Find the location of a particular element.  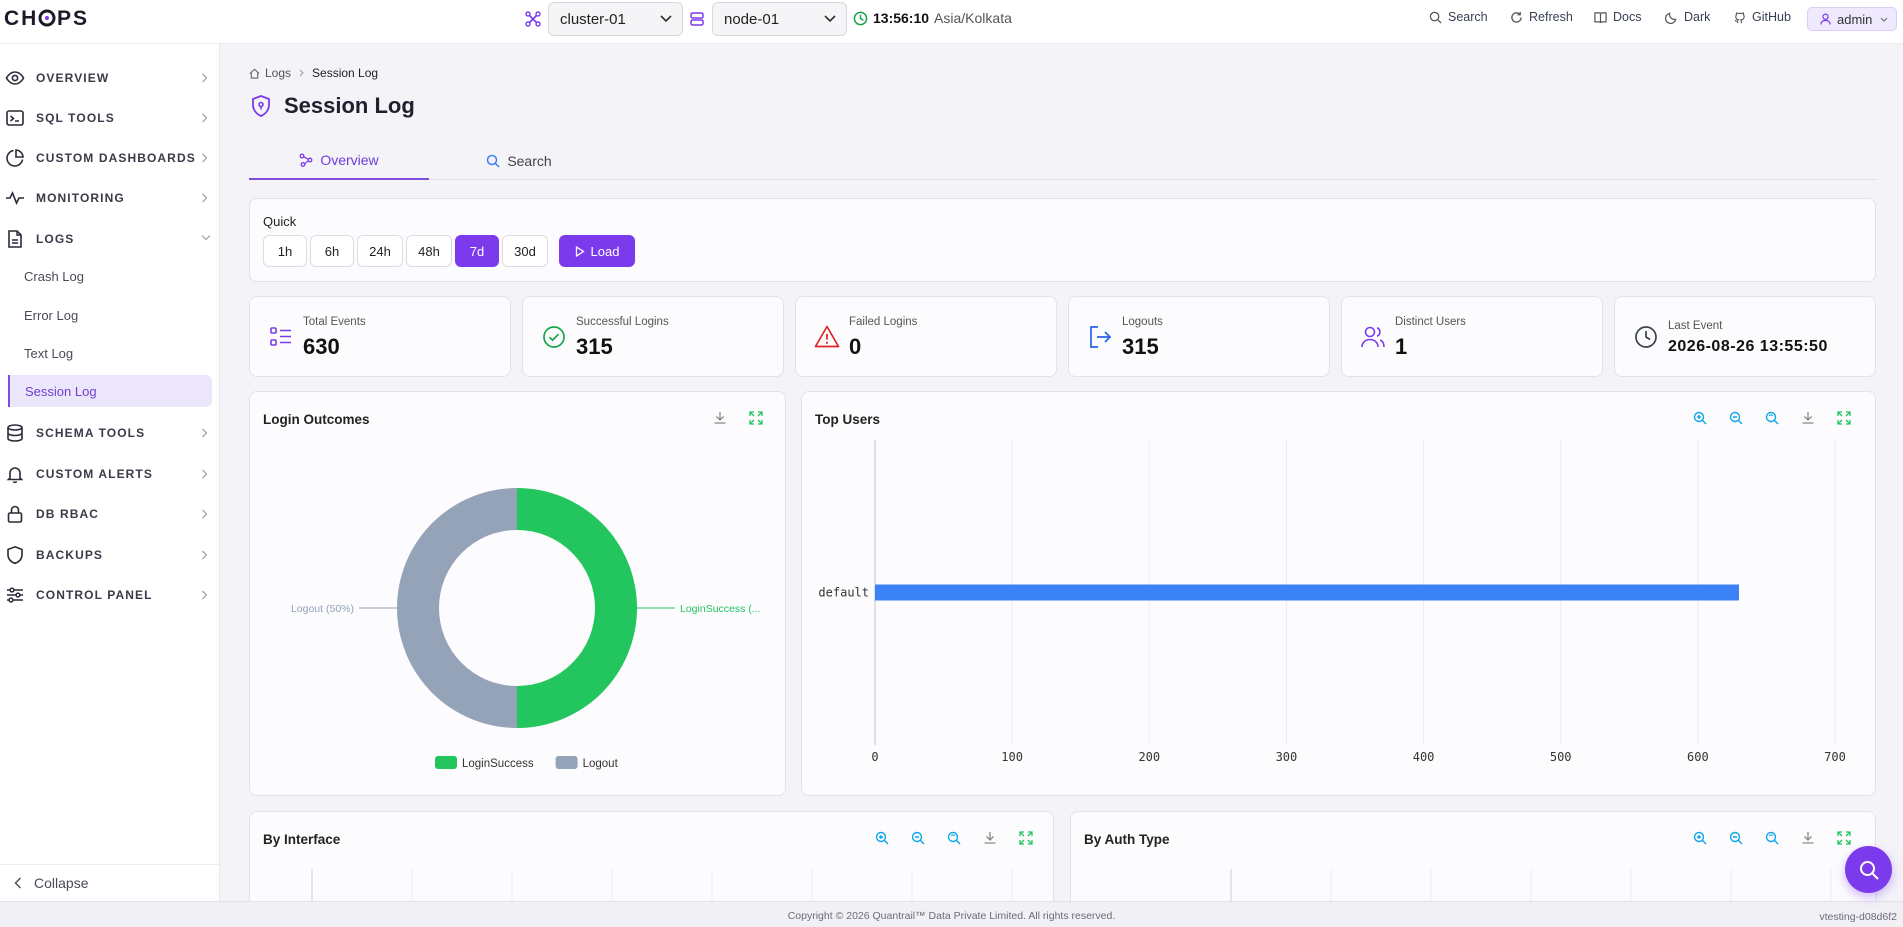

sidebar-item-custom-alerts: CUSTOM ALERTS is located at coordinates (110, 474).